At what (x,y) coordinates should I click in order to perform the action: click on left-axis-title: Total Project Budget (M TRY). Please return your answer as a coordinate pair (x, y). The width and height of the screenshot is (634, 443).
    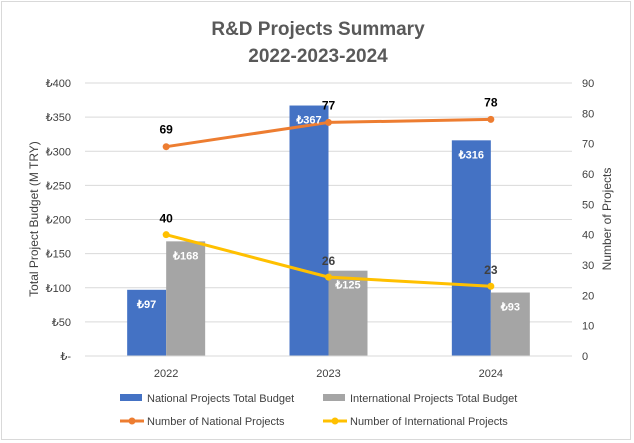
    Looking at the image, I should click on (34, 219).